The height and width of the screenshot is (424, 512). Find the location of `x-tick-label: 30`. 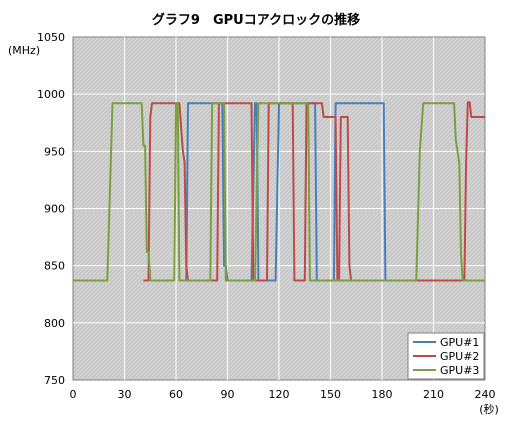

x-tick-label: 30 is located at coordinates (125, 394).